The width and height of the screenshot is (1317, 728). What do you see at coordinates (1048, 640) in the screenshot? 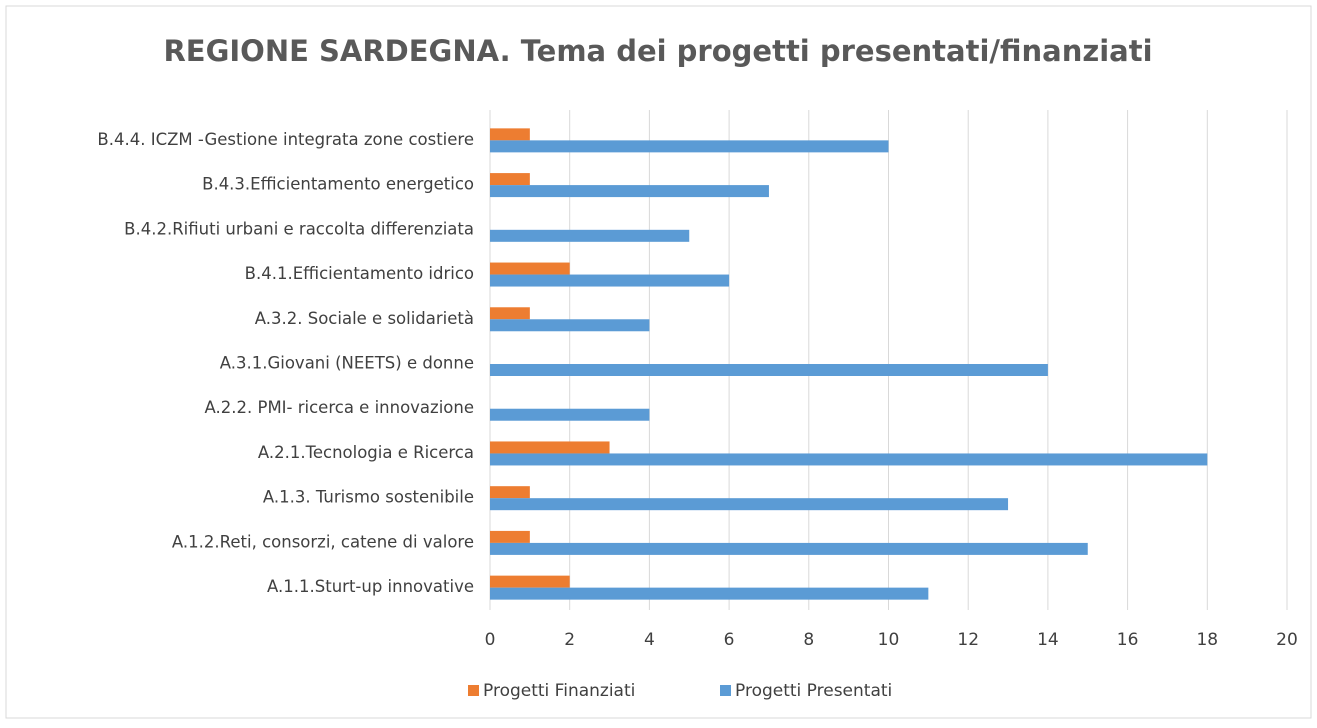
I see `x-tick-label: 14` at bounding box center [1048, 640].